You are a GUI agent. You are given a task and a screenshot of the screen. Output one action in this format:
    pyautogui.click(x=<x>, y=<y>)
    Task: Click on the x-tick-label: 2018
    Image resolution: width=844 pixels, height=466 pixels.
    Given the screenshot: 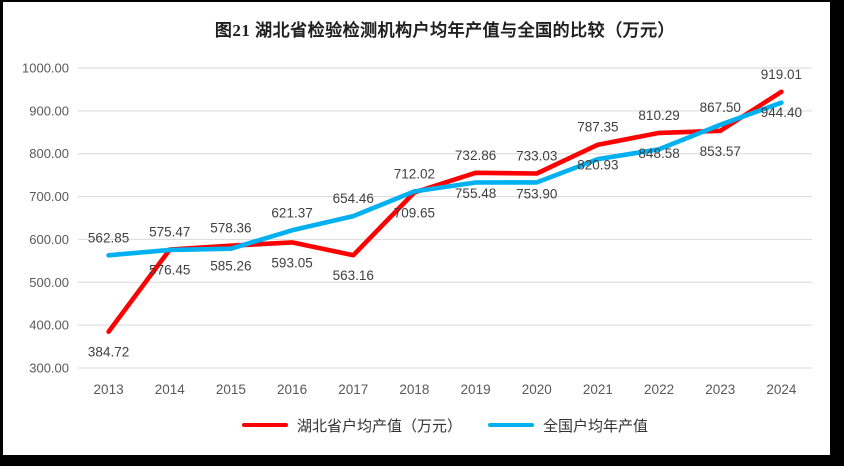 What is the action you would take?
    pyautogui.click(x=414, y=389)
    